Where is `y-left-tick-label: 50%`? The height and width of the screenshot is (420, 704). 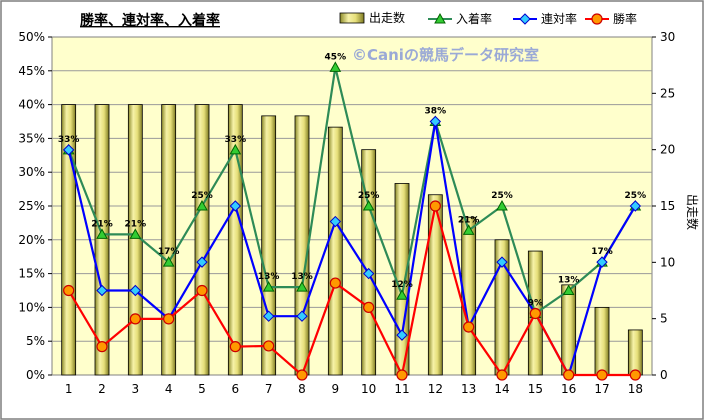
y-left-tick-label: 50% is located at coordinates (31, 37).